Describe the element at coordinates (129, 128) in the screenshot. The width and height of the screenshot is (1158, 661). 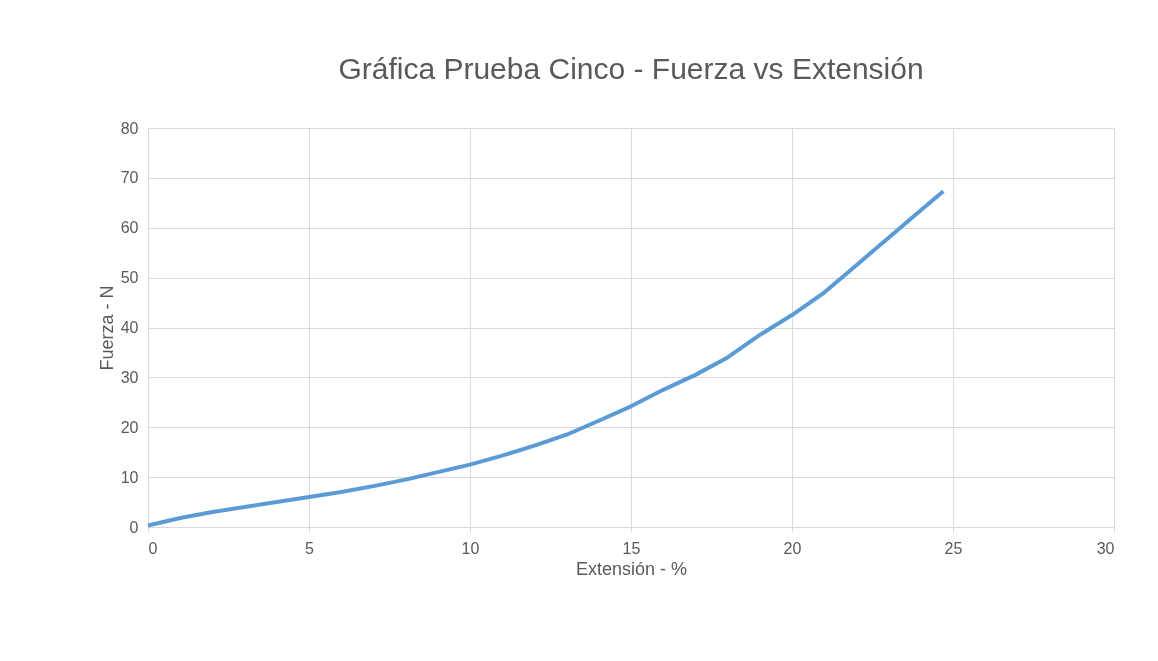
I see `y-tick-label: 80` at that location.